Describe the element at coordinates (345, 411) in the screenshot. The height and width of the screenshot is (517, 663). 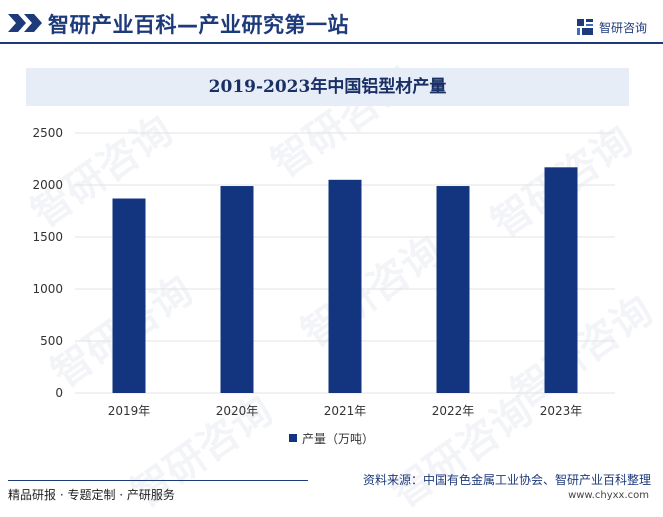
I see `x-tick-label: 2021年` at that location.